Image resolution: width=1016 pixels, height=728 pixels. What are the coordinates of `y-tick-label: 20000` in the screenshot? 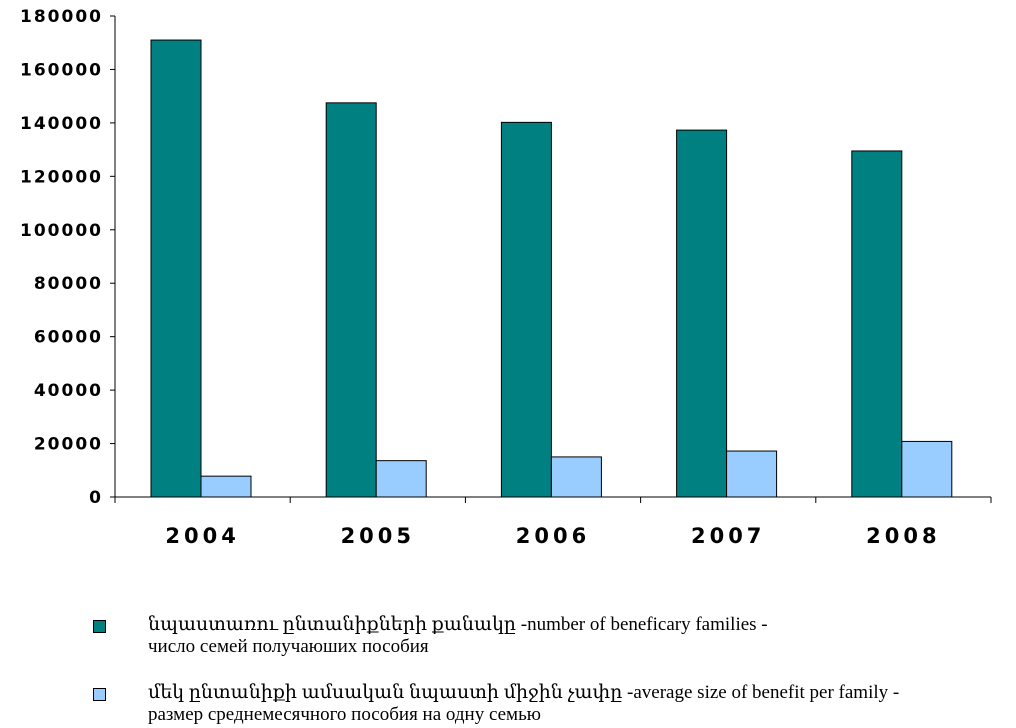 It's located at (68, 445).